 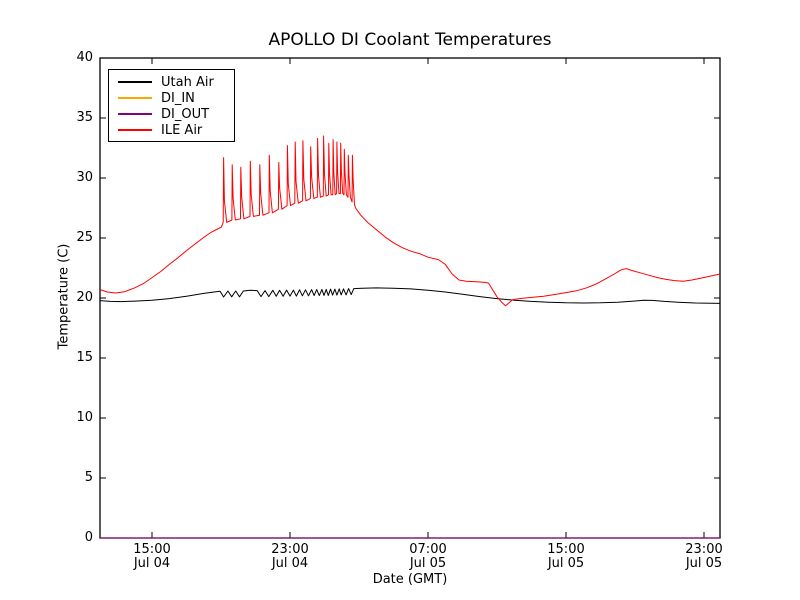 What do you see at coordinates (84, 237) in the screenshot?
I see `y-tick-label: 25` at bounding box center [84, 237].